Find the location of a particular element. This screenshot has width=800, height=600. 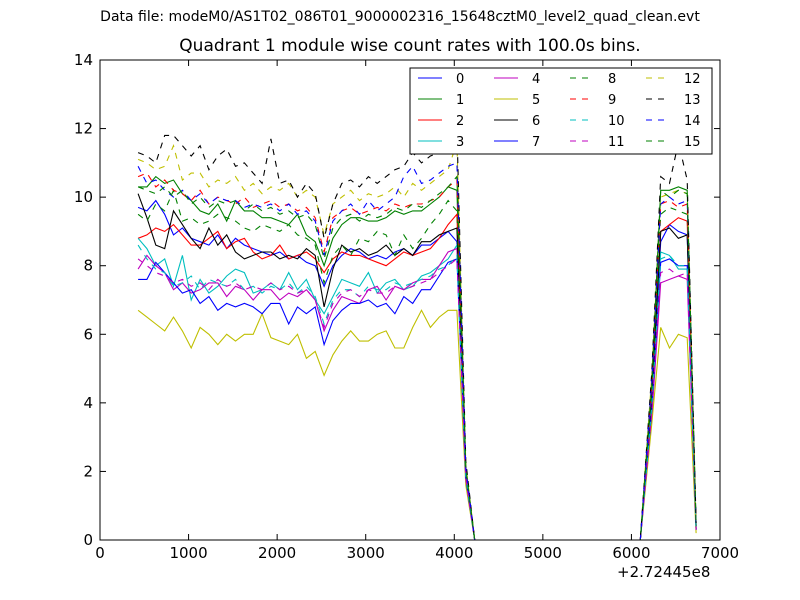

legend-label-2: 2 is located at coordinates (460, 121).